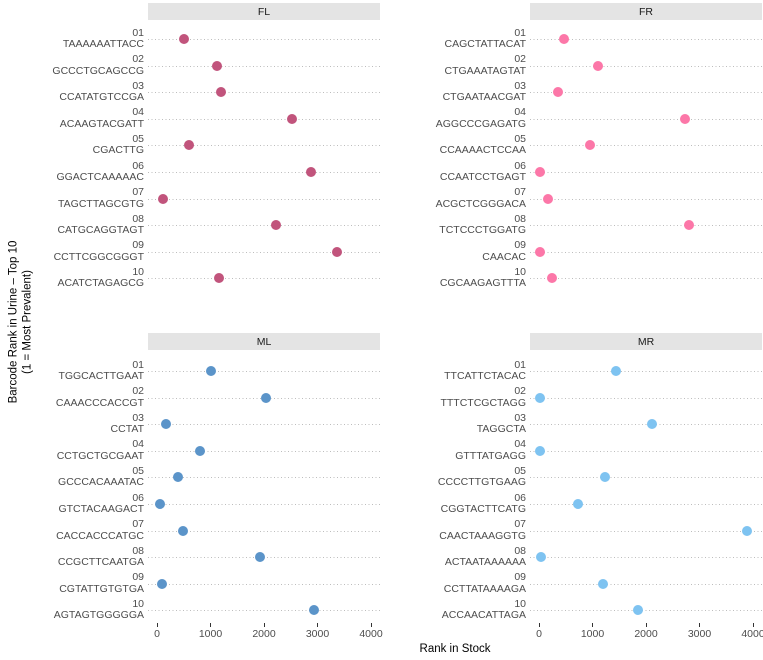 The height and width of the screenshot is (660, 763). Describe the element at coordinates (699, 634) in the screenshot. I see `x-axis-tick-label: 3000` at that location.